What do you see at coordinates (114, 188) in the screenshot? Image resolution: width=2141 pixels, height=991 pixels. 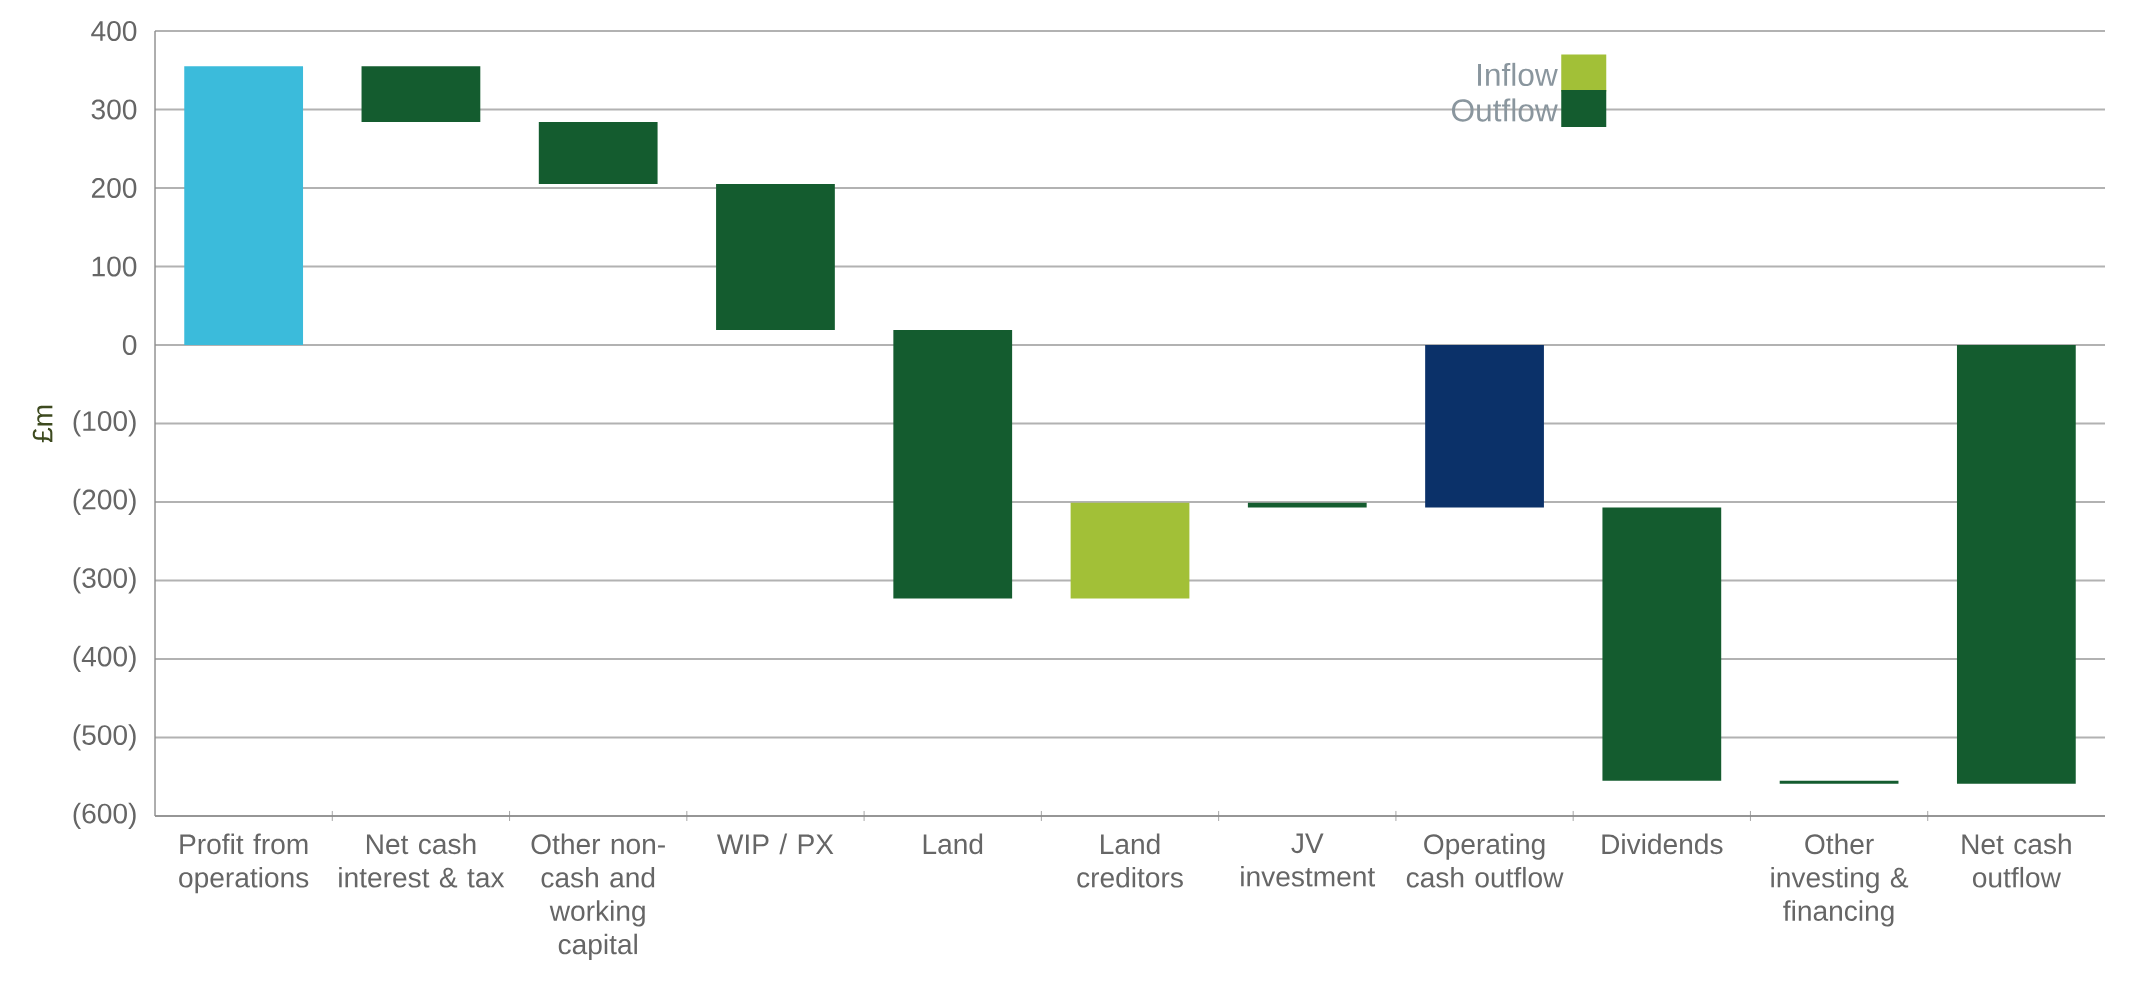 I see `y-tick-label: 200` at bounding box center [114, 188].